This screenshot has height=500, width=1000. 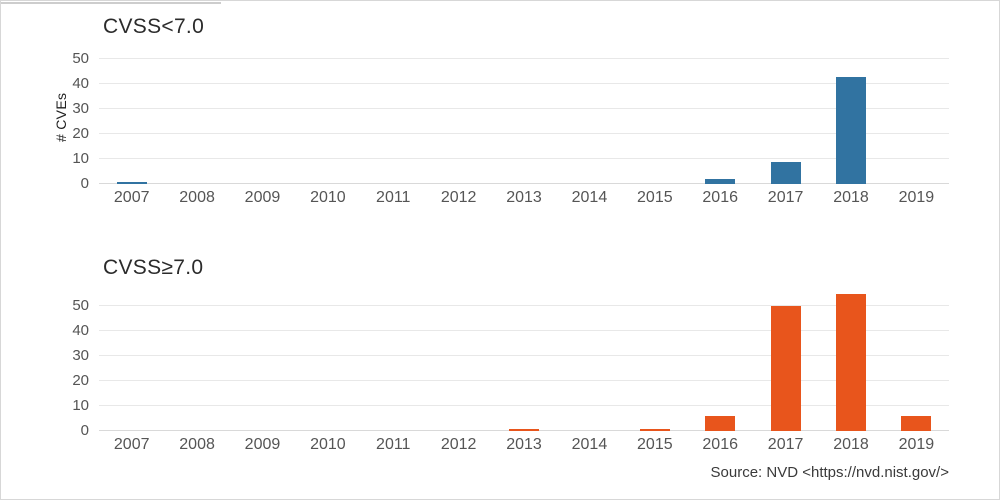 I want to click on chart-title: CVSS≥7.0, so click(x=153, y=267).